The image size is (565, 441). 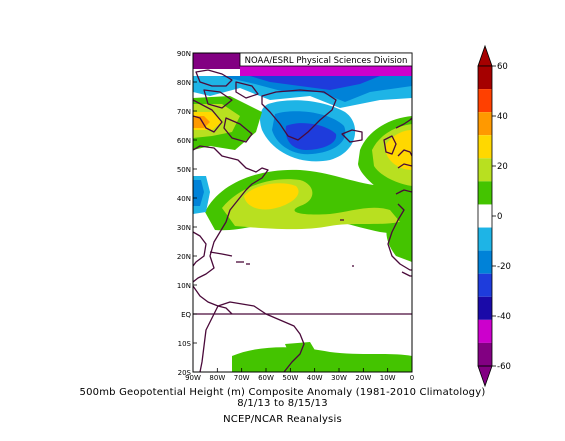 I want to click on lon-label: 0, so click(x=412, y=378).